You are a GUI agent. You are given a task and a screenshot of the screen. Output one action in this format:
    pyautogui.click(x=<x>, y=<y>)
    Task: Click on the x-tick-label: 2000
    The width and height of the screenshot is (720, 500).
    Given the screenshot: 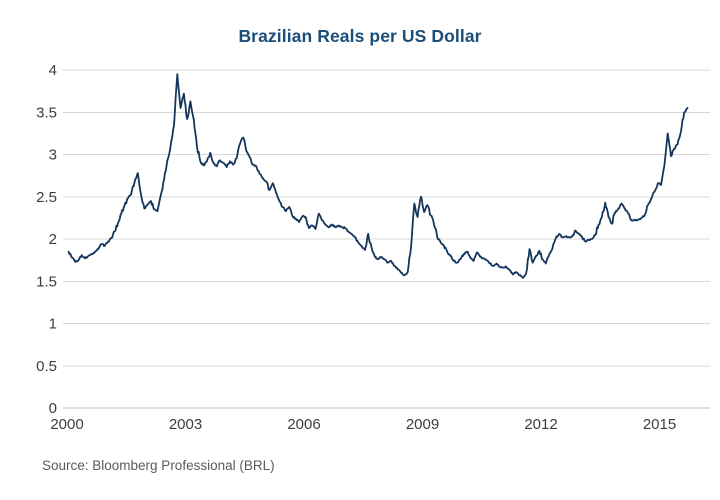 What is the action you would take?
    pyautogui.click(x=66, y=424)
    